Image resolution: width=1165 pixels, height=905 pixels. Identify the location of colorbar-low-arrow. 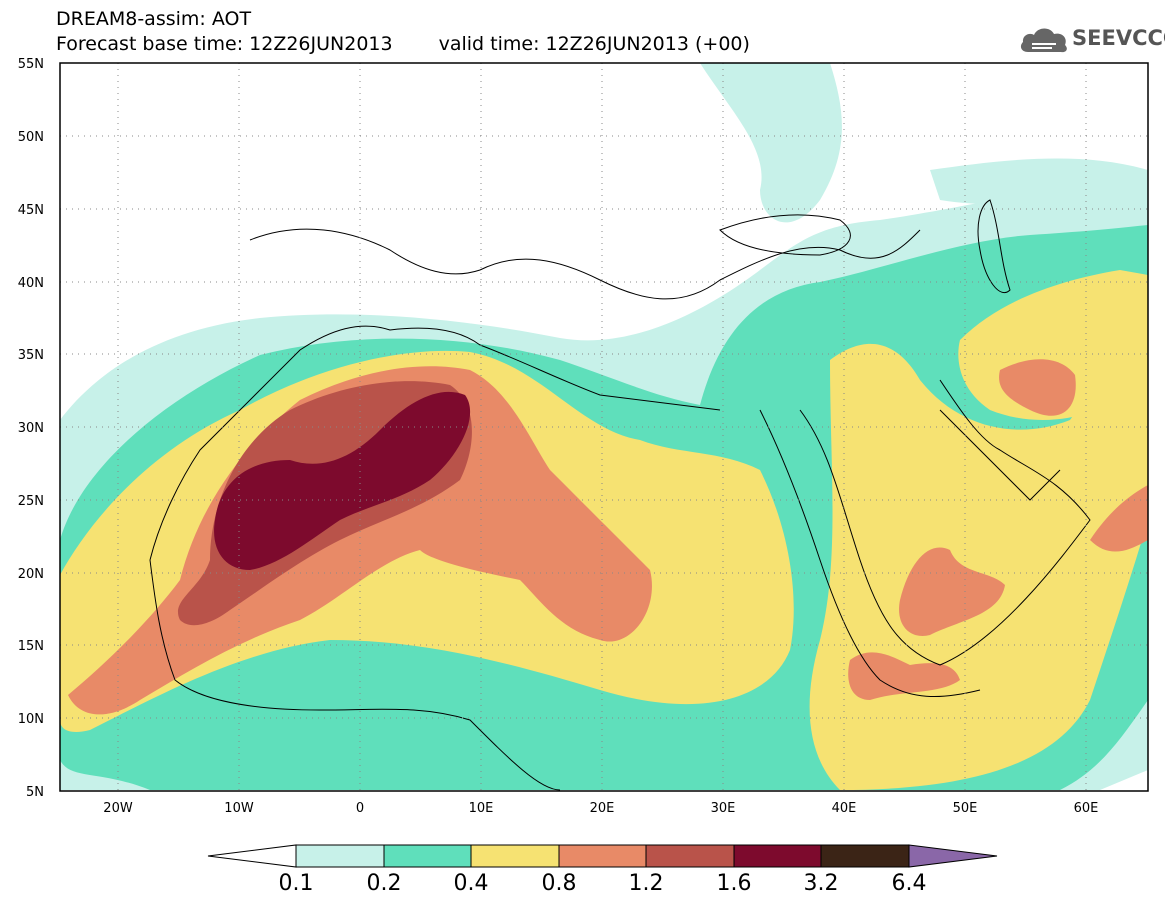
(252, 856).